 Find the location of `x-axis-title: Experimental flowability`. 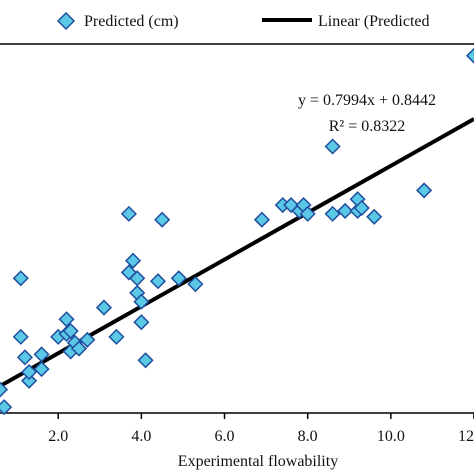

x-axis-title: Experimental flowability is located at coordinates (258, 461).